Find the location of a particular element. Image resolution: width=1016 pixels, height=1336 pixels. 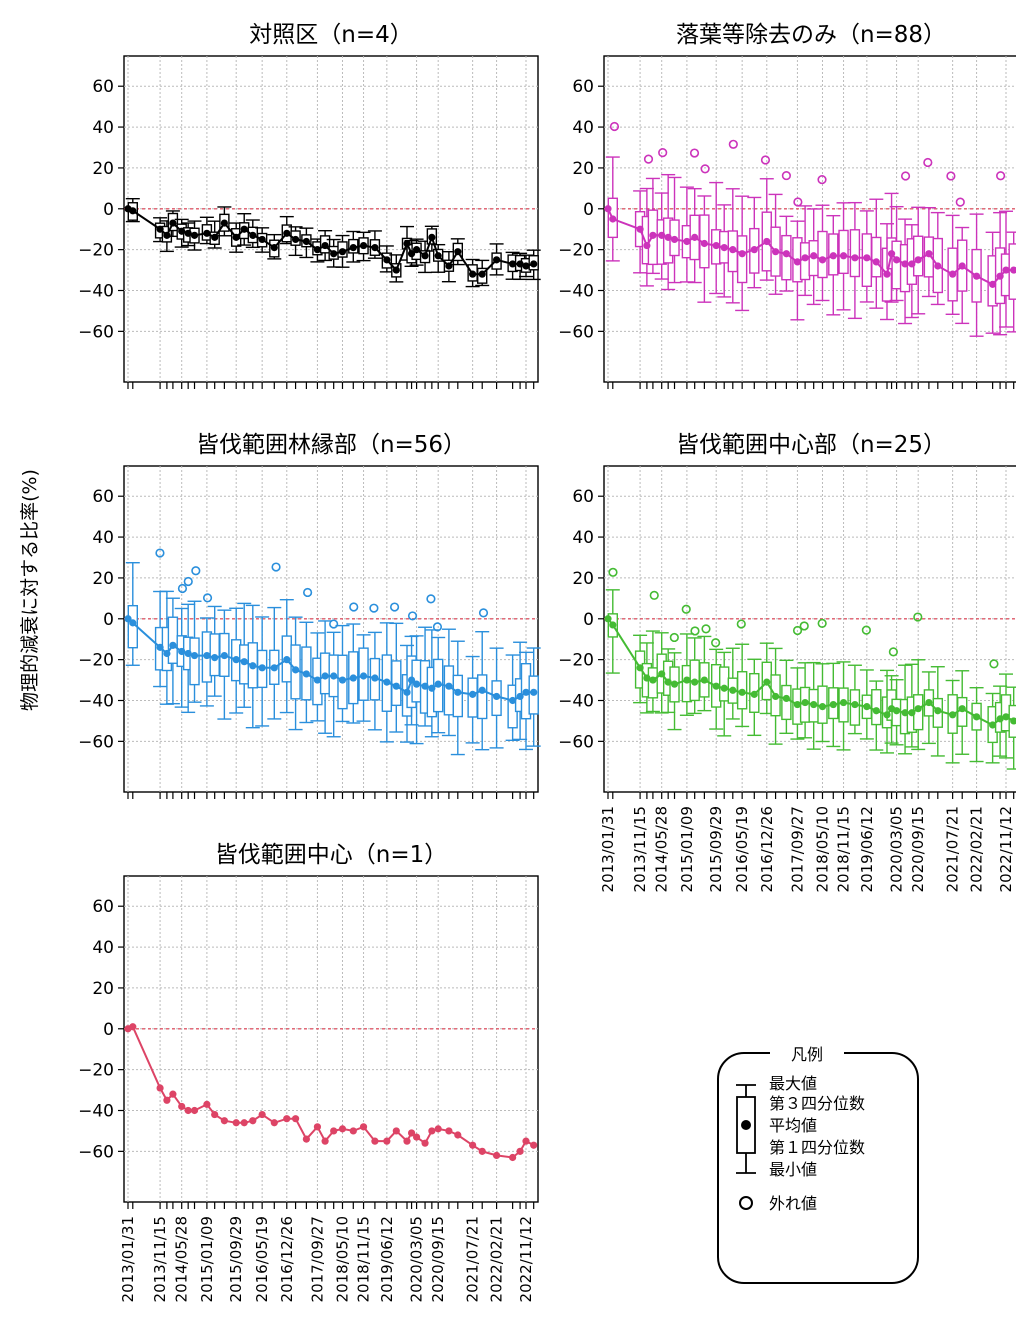

panel-title: 皆伐範囲中心部（n=25） is located at coordinates (811, 445).